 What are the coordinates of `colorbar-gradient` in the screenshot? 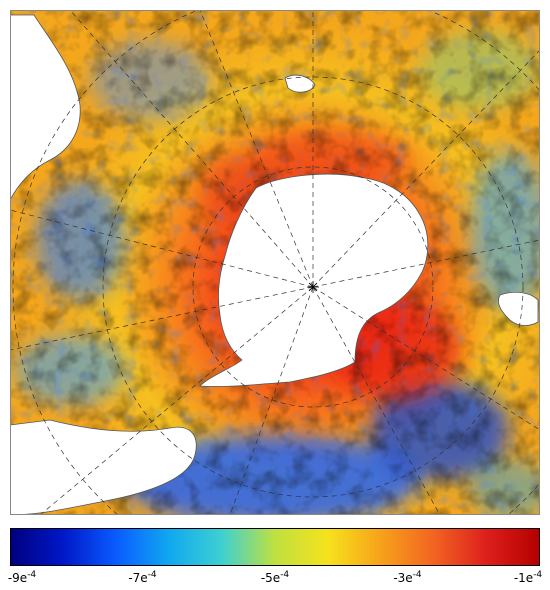 It's located at (275, 547).